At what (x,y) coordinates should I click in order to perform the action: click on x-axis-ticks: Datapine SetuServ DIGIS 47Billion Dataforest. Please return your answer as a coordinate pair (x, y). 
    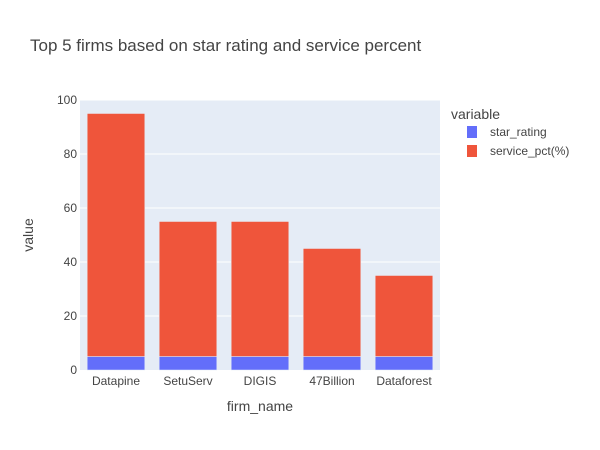
    Looking at the image, I should click on (262, 381).